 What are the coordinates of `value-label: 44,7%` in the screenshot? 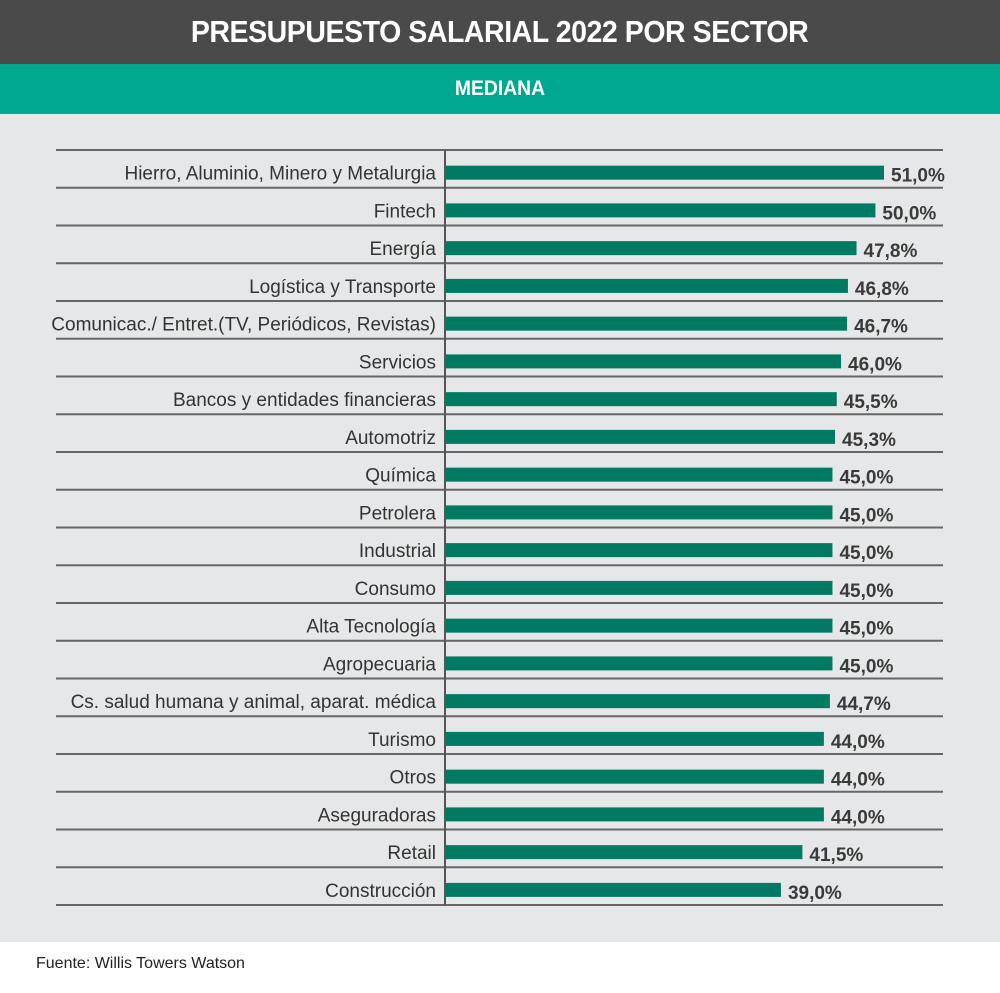 It's located at (864, 704).